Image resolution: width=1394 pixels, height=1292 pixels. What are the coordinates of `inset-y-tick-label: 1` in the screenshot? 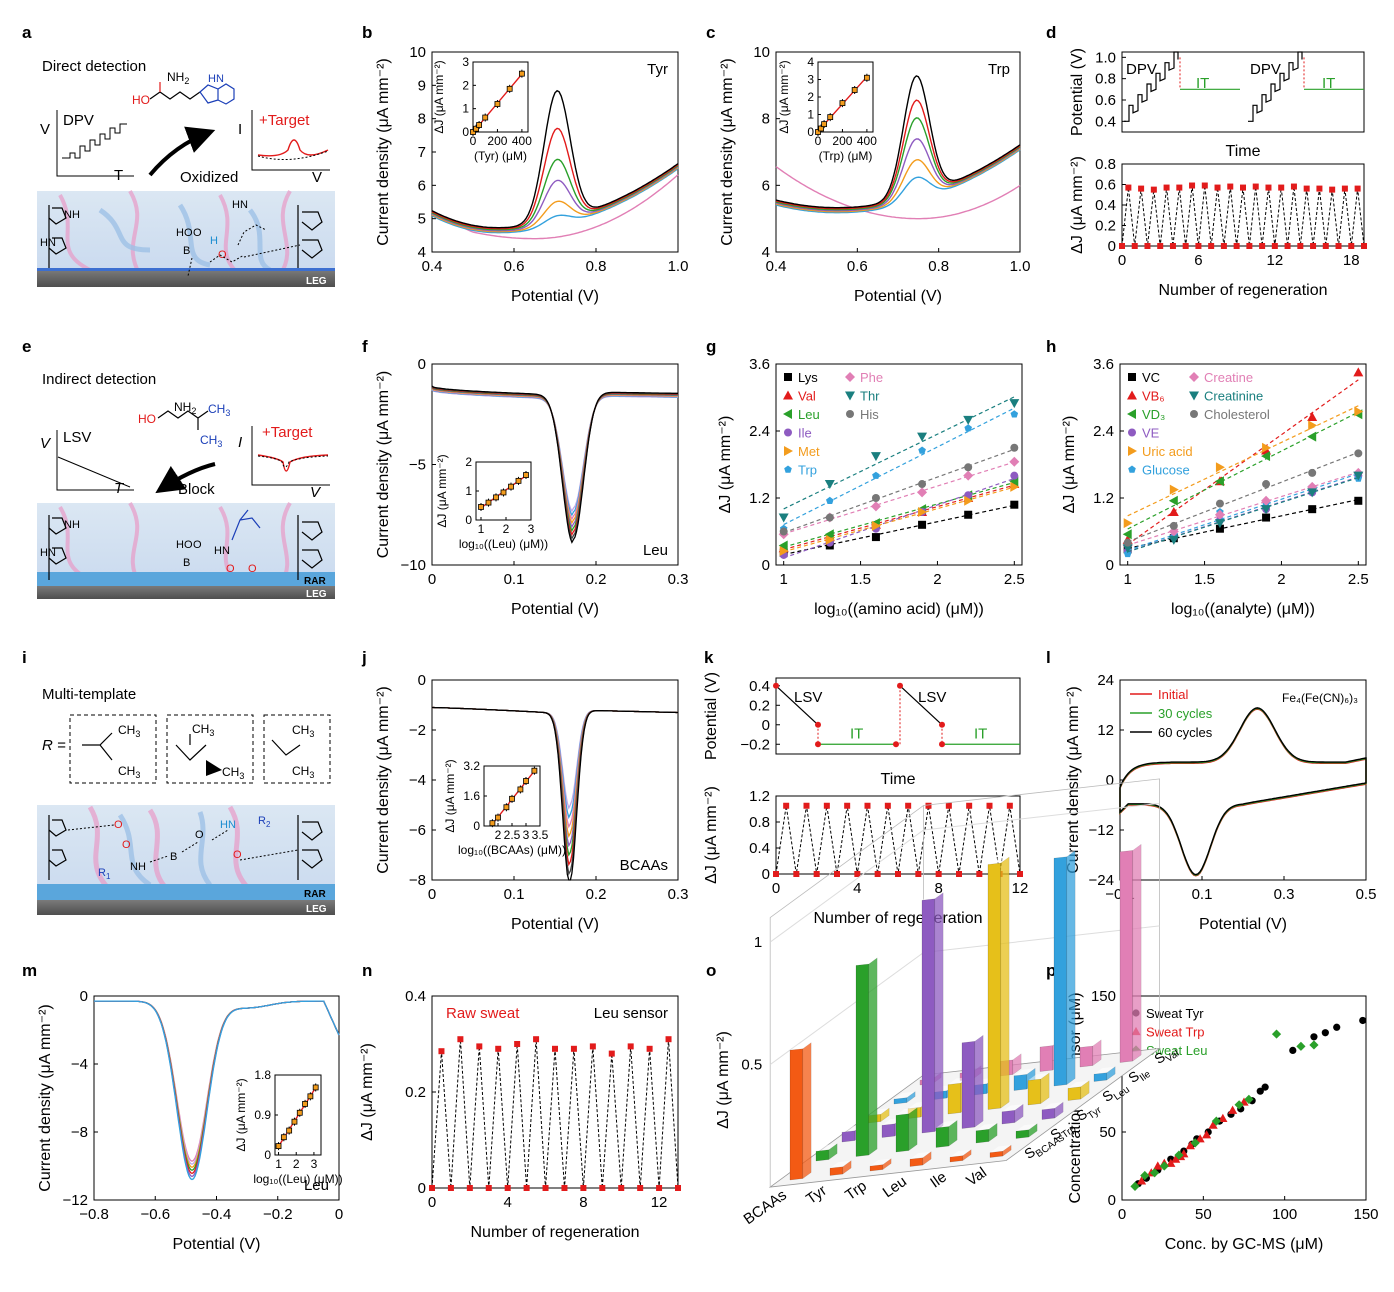 It's located at (465, 109).